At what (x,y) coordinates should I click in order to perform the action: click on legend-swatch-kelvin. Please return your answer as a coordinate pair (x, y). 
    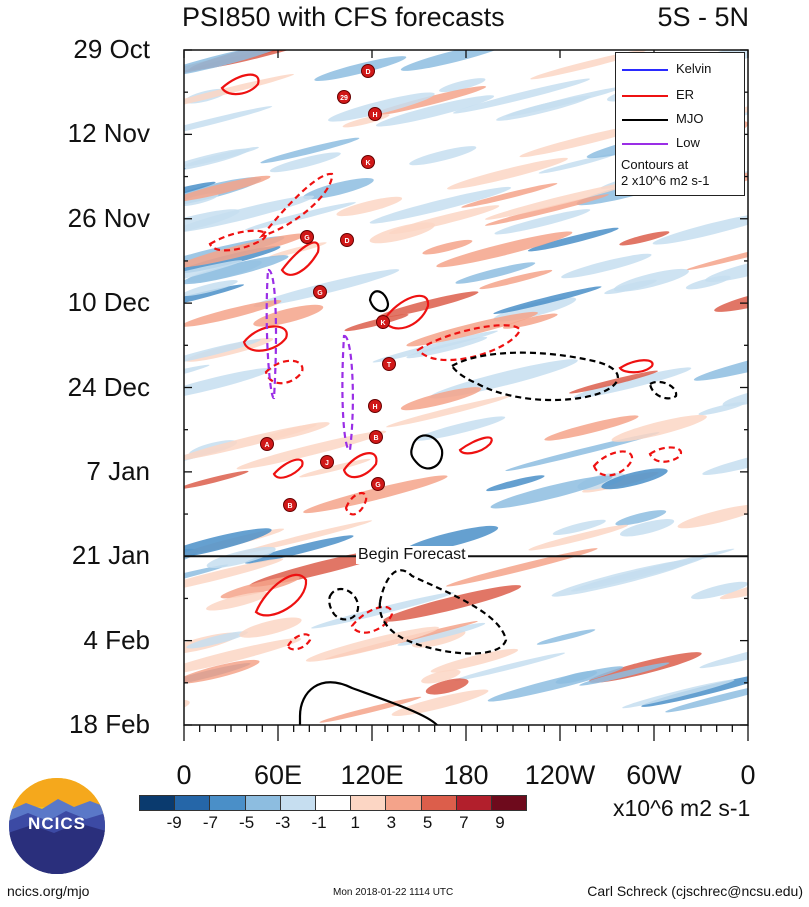
    Looking at the image, I should click on (645, 70).